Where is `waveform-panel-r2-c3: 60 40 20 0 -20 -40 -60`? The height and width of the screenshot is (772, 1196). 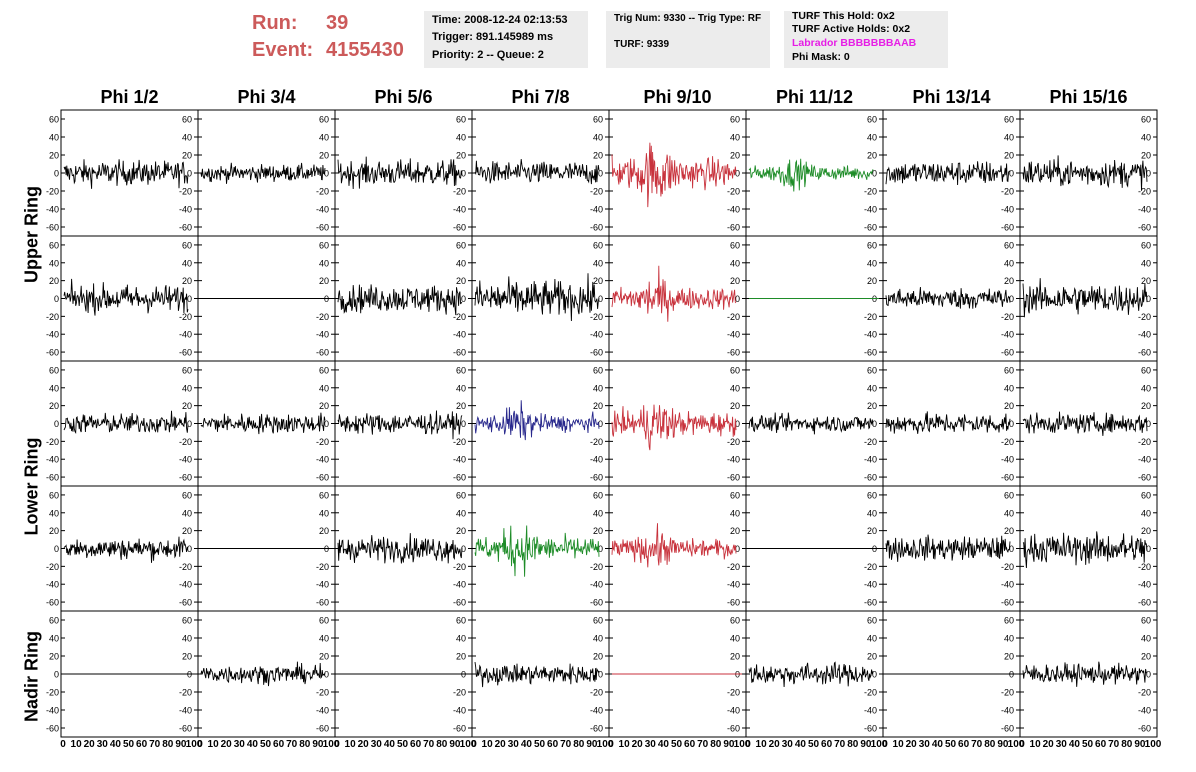
waveform-panel-r2-c3: 60 40 20 0 -20 -40 -60 is located at coordinates (403, 298).